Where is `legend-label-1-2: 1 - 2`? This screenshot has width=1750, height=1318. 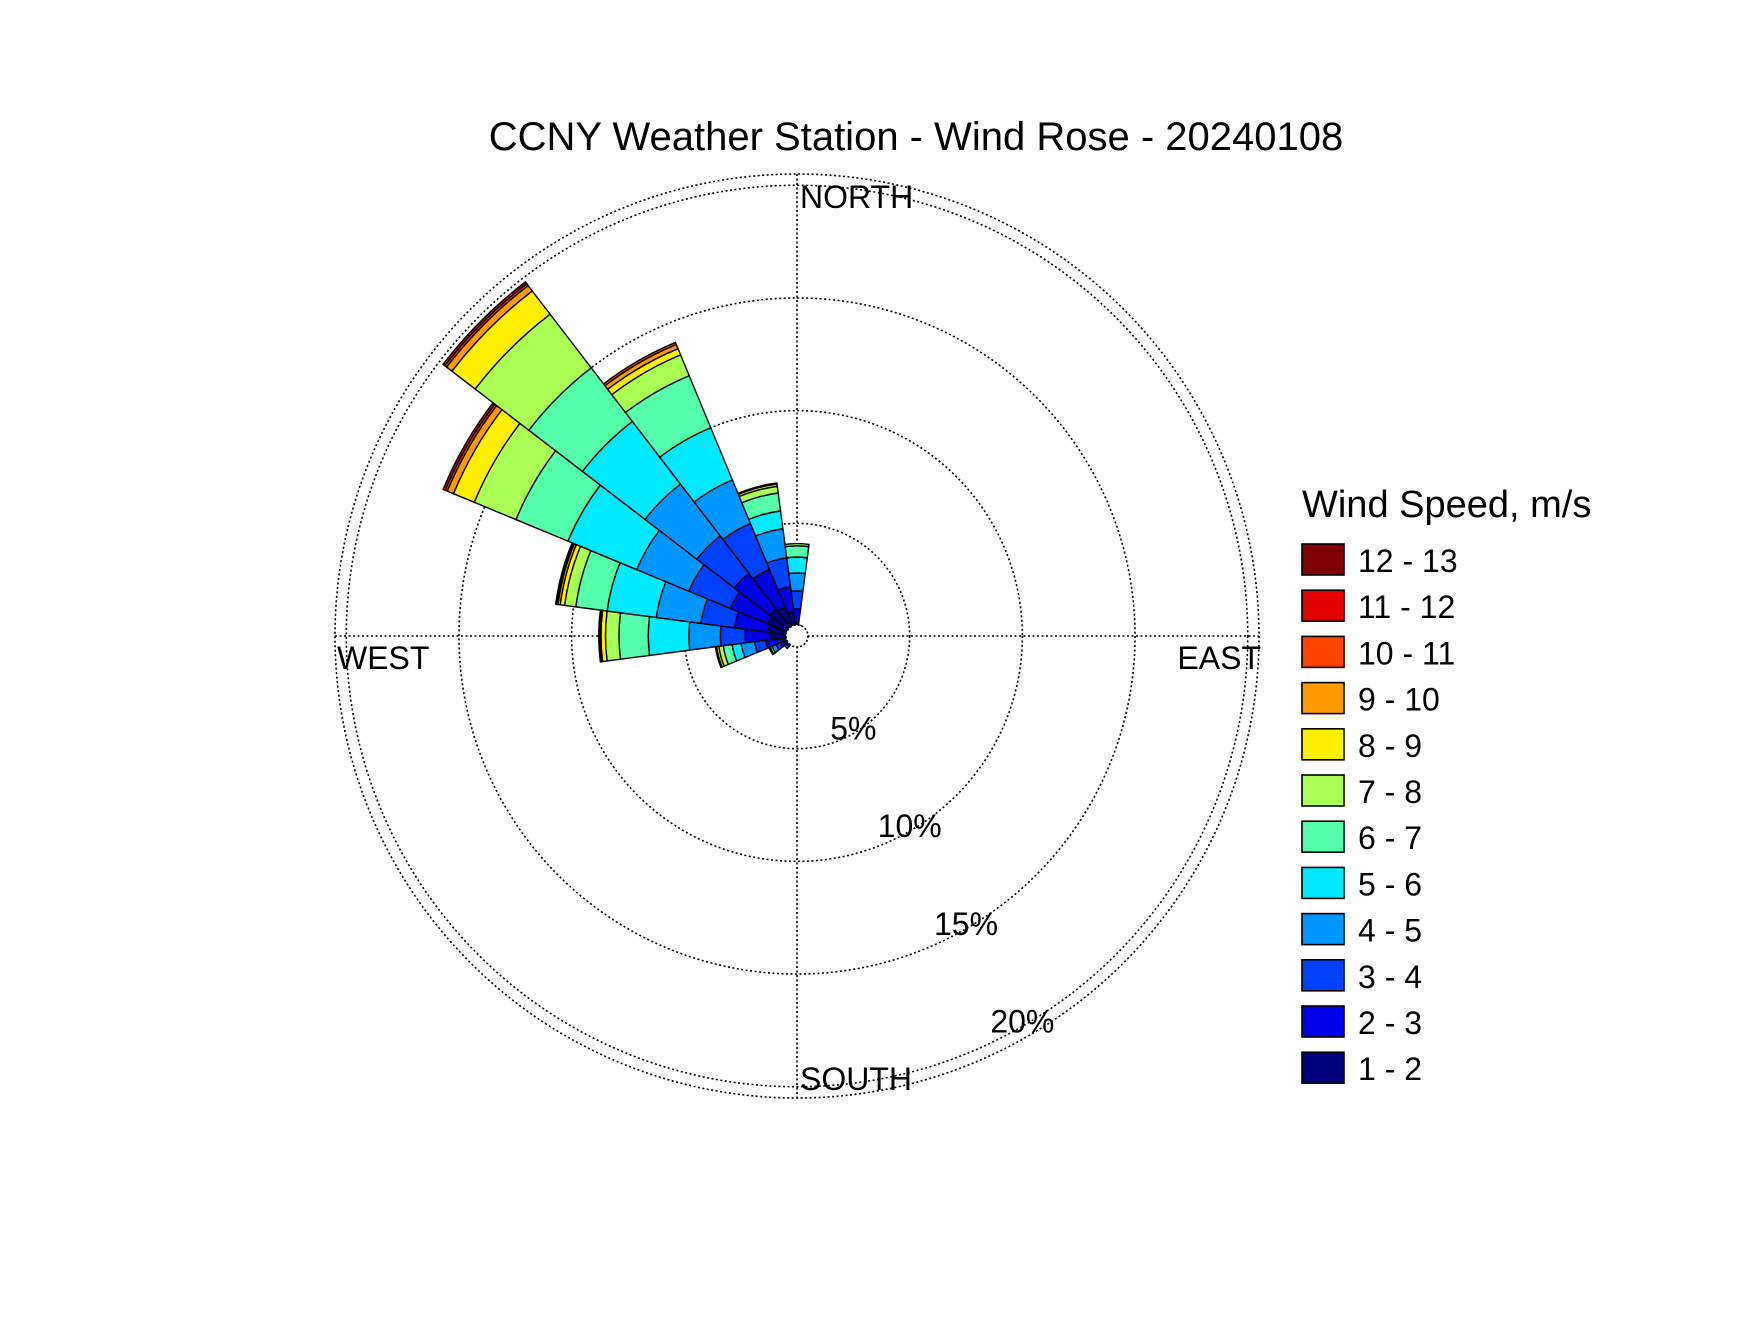
legend-label-1-2: 1 - 2 is located at coordinates (1390, 1069).